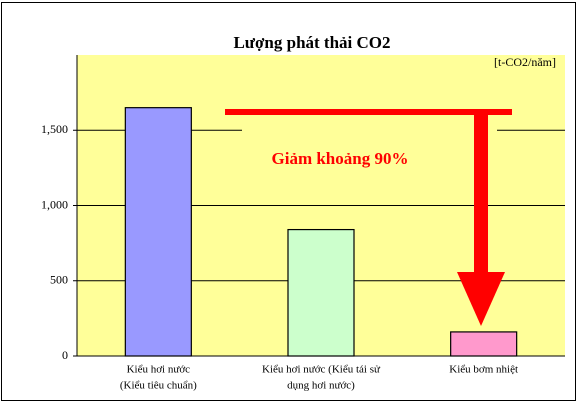  Describe the element at coordinates (158, 386) in the screenshot. I see `x-tick-label: (Kiểu tiêu chuẩn)` at that location.